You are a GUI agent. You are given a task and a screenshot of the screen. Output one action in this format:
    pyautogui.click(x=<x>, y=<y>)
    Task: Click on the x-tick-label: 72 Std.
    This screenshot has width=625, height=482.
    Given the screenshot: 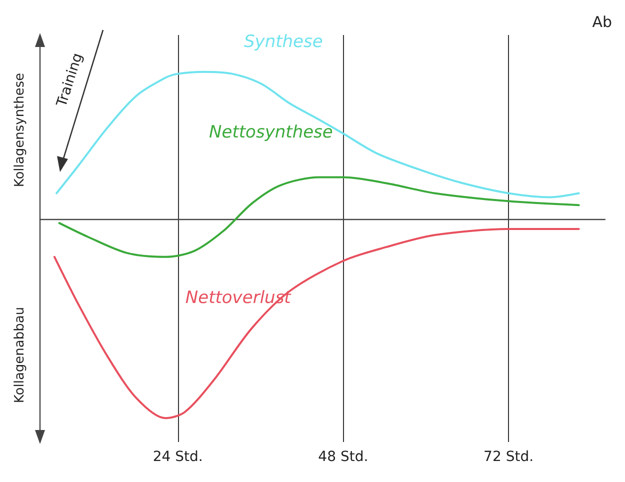 What is the action you would take?
    pyautogui.click(x=509, y=457)
    